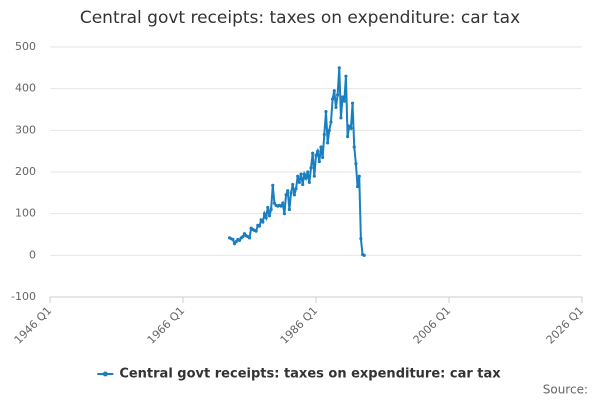 The image size is (600, 400). I want to click on x-tick-label: 2026 Q1, so click(565, 325).